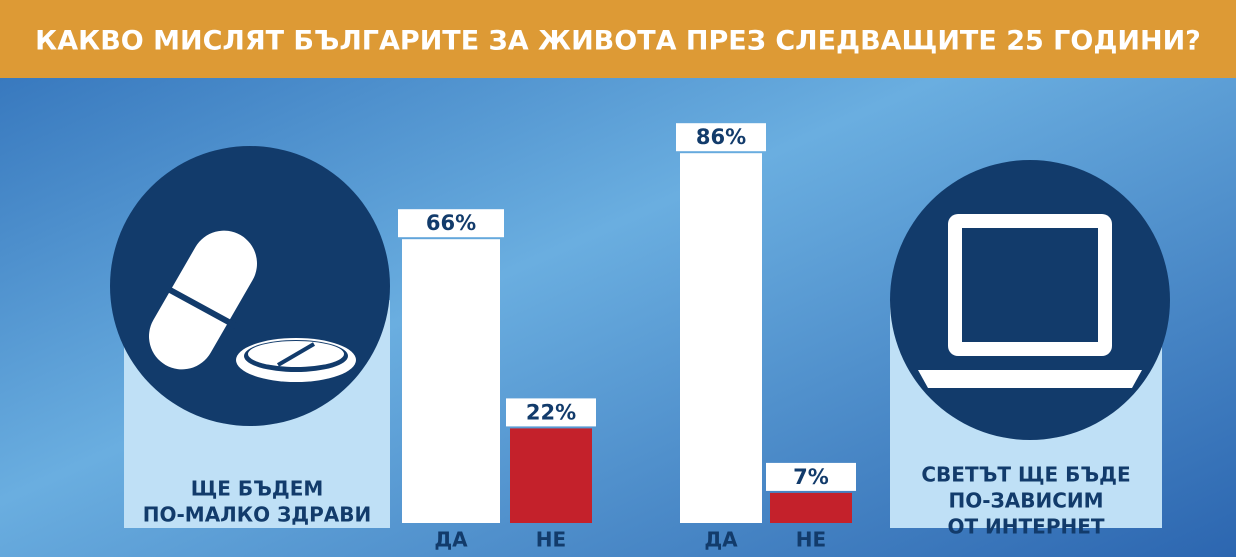 Image resolution: width=1236 pixels, height=557 pixels. What do you see at coordinates (1025, 527) in the screenshot?
I see `chart-title: ОТ ИНТЕРНЕТ` at bounding box center [1025, 527].